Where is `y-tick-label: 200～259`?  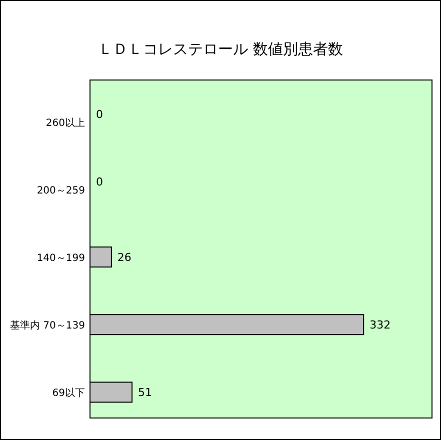 y-tick-label: 200～259 is located at coordinates (60, 190).